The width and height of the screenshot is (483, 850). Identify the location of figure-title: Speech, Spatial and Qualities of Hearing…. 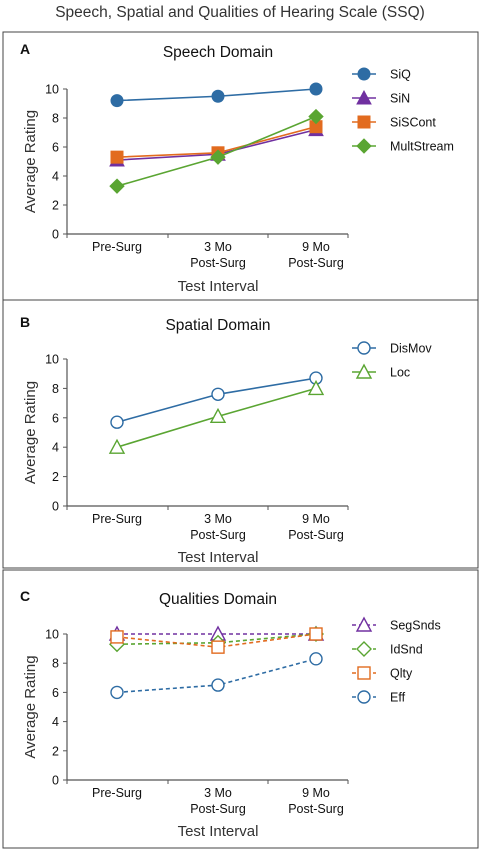
(240, 12).